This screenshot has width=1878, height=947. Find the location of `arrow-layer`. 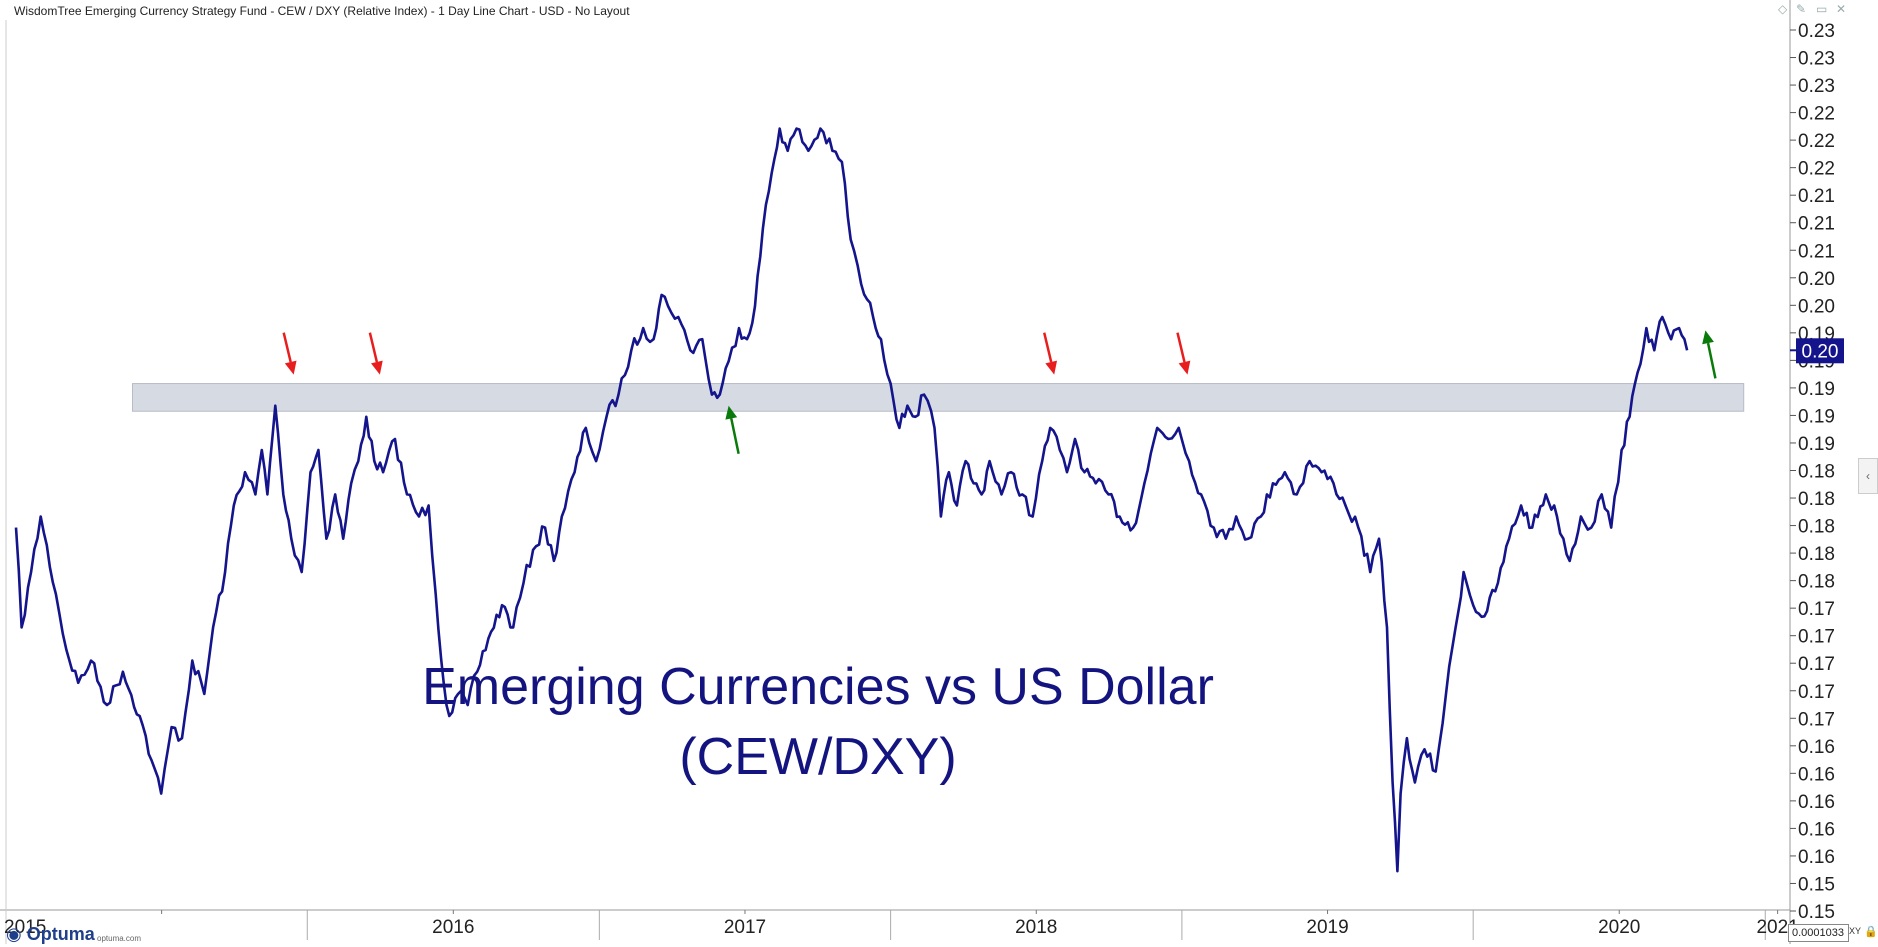

arrow-layer is located at coordinates (999, 392).